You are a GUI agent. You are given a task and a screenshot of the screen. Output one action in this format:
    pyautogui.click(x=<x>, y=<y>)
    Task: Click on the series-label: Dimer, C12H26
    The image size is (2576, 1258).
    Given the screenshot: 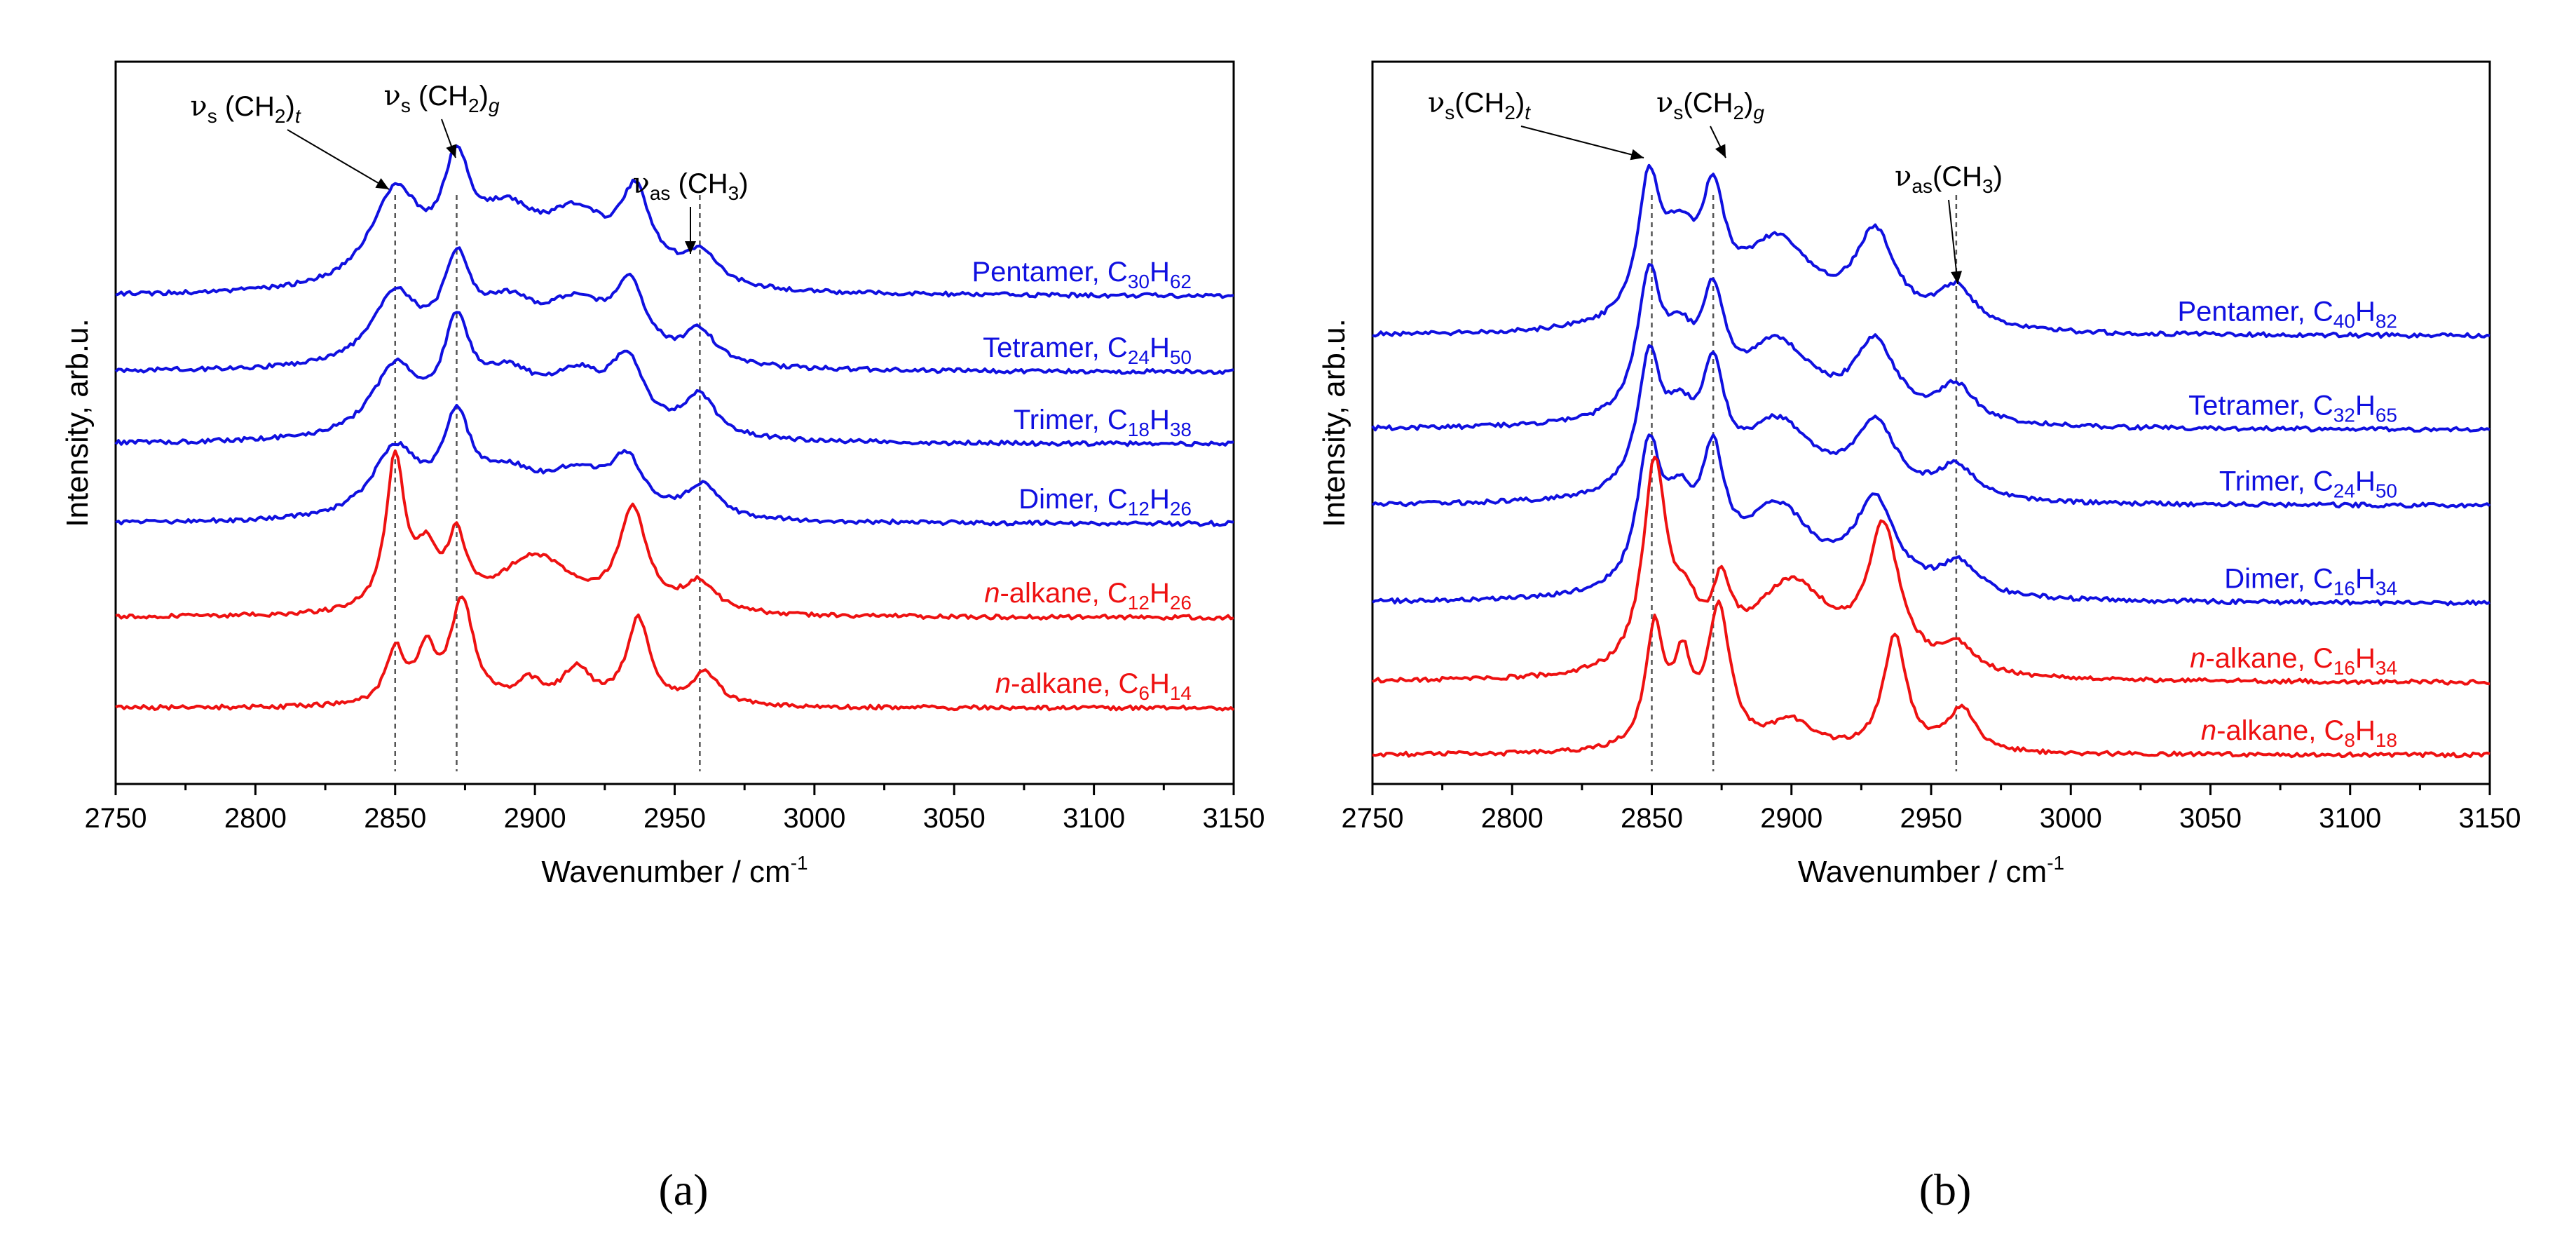 What is the action you would take?
    pyautogui.click(x=1105, y=502)
    